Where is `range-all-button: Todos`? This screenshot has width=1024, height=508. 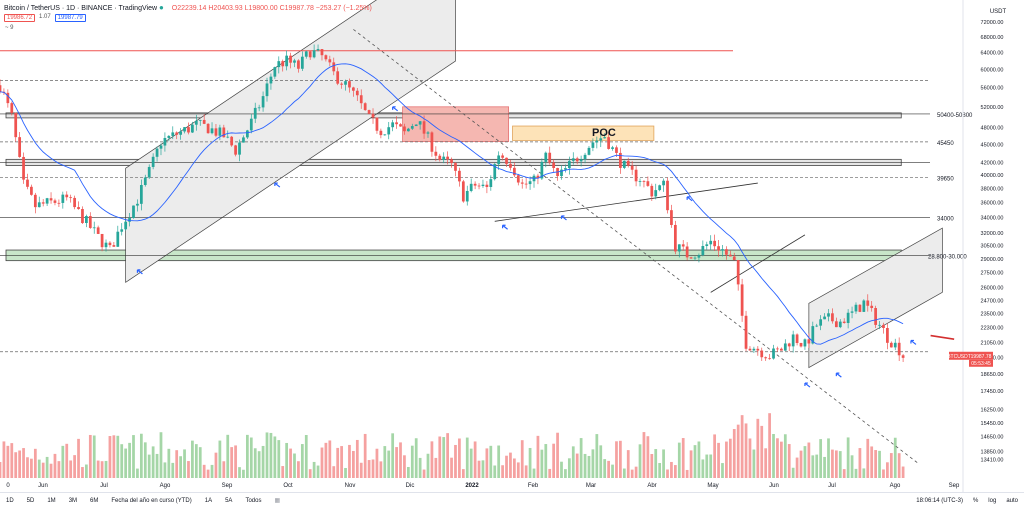
range-all-button: Todos is located at coordinates (253, 500).